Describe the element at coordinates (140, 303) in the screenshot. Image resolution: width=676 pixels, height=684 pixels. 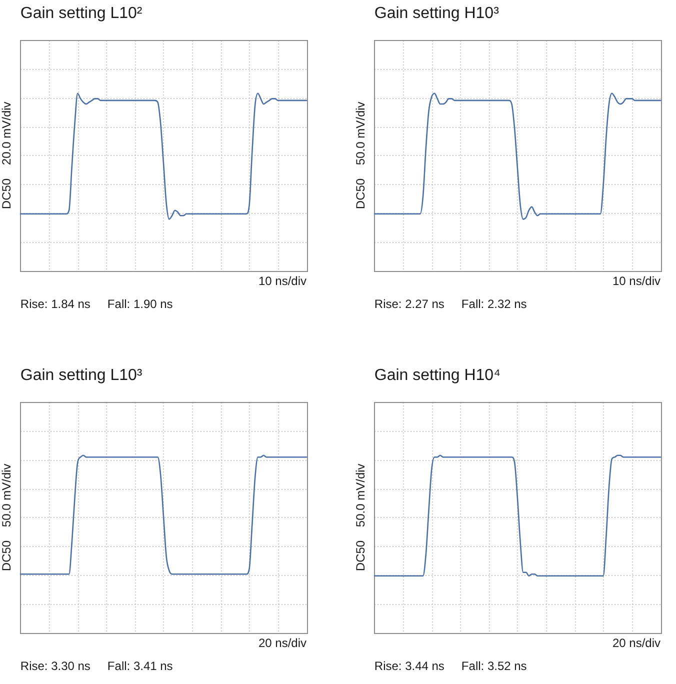
I see `text: Fall: 1.90 ns` at that location.